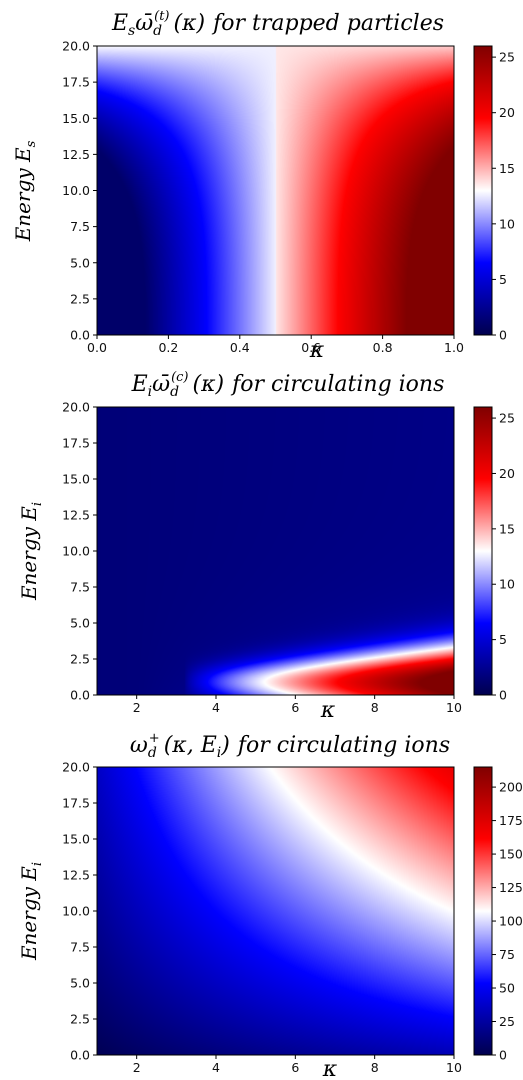  Describe the element at coordinates (97, 347) in the screenshot. I see `x-tick-label: 0.0` at that location.